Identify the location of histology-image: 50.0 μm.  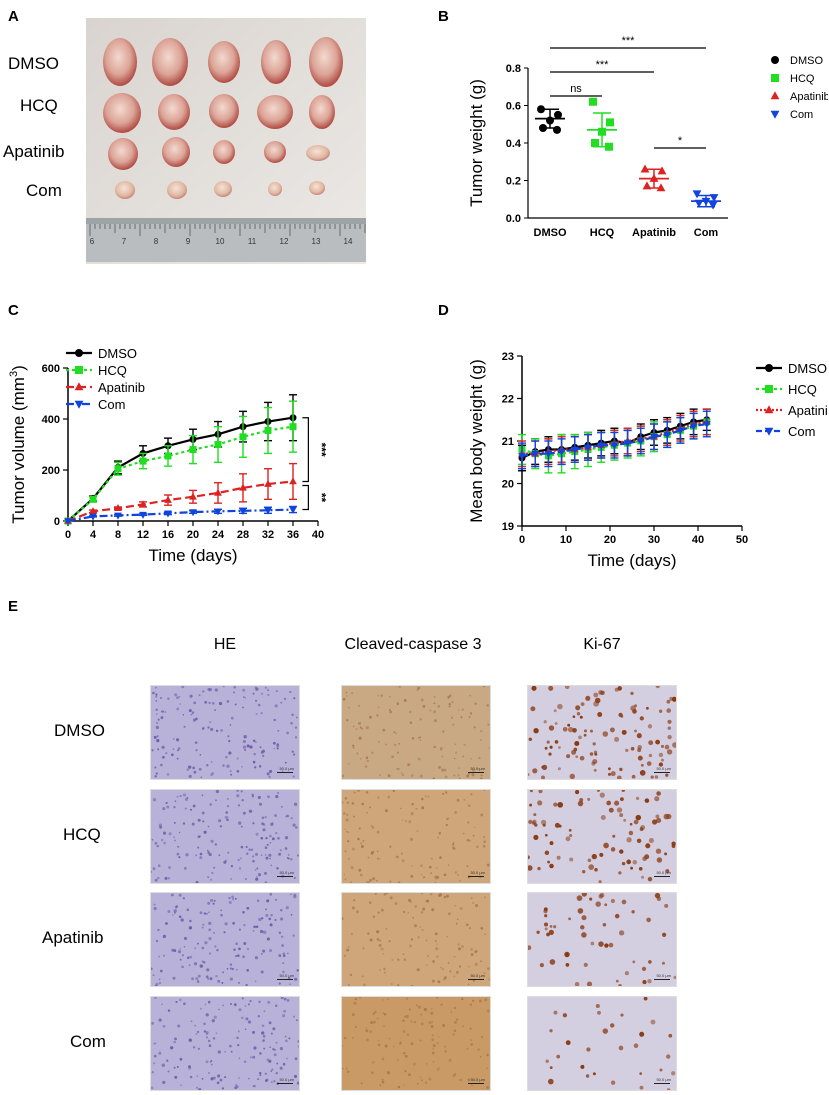
(601, 939).